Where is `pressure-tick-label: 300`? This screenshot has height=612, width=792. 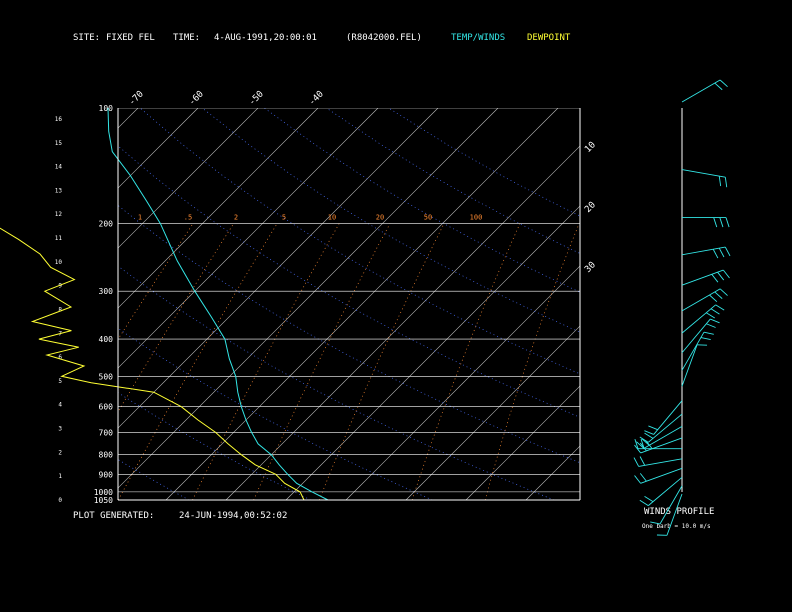
pressure-tick-label: 300 is located at coordinates (106, 291).